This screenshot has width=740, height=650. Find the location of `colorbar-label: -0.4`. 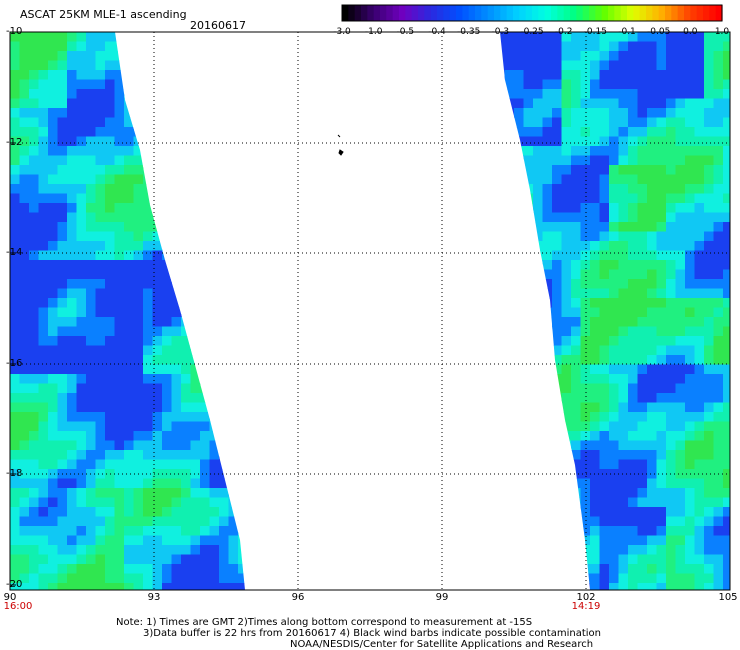

colorbar-label: -0.4 is located at coordinates (437, 32).